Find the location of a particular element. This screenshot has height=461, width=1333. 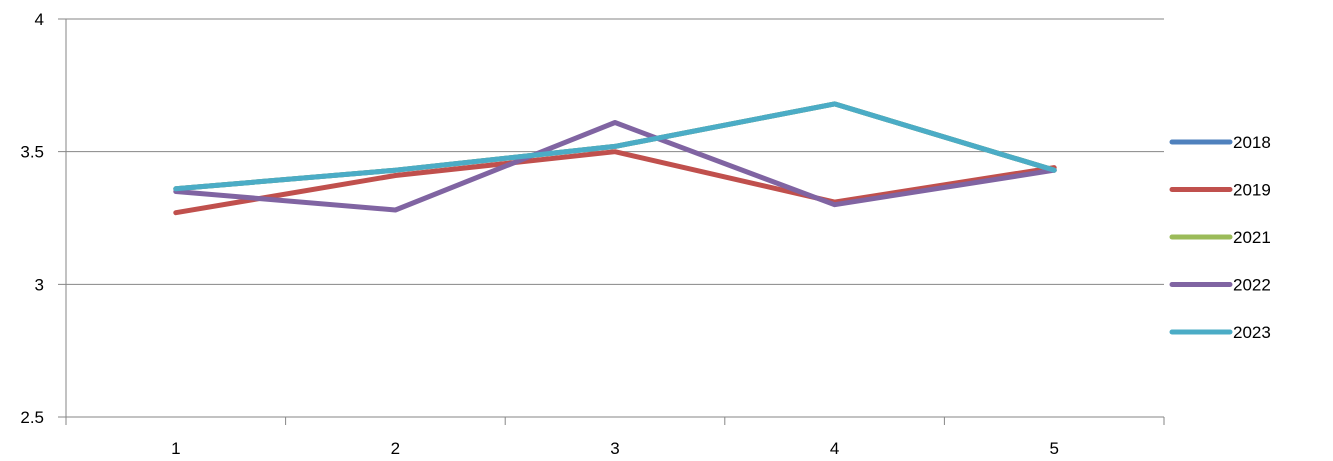

legend-label-2019: 2019 is located at coordinates (1252, 190).